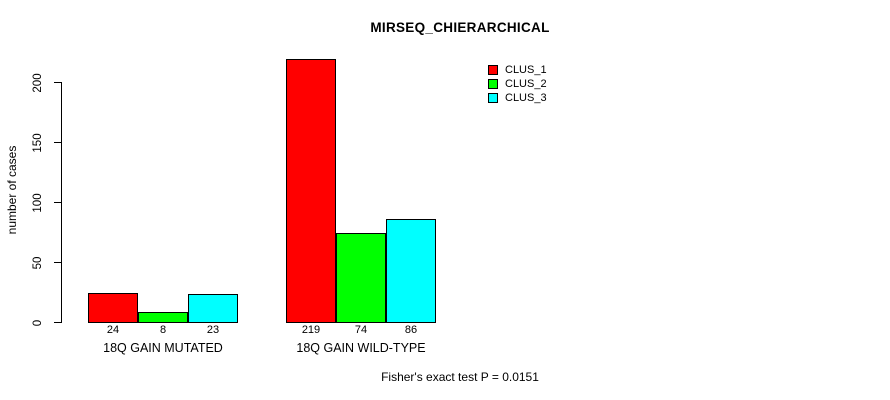 The height and width of the screenshot is (400, 890). Describe the element at coordinates (526, 98) in the screenshot. I see `legend-label: CLUS_3` at that location.